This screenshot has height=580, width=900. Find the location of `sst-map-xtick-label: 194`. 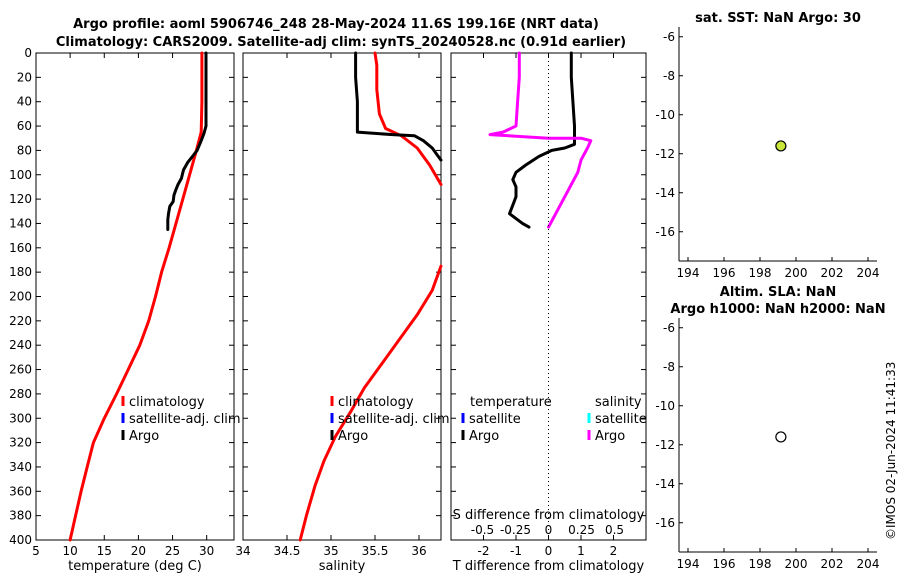

sst-map-xtick-label: 194 is located at coordinates (688, 273).